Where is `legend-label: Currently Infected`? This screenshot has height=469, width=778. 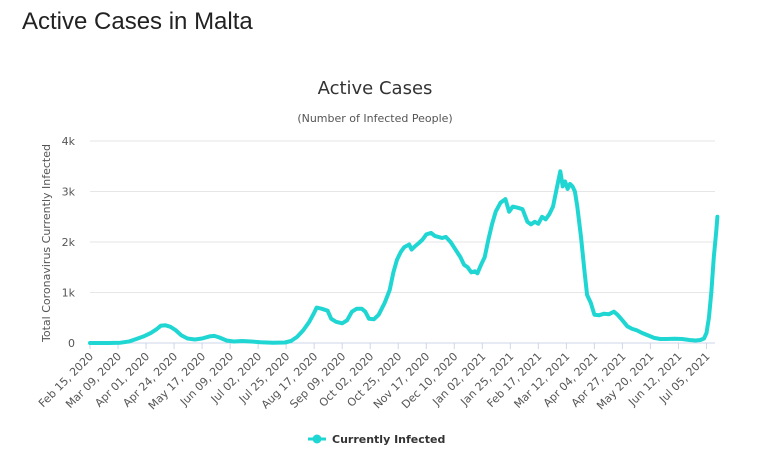 legend-label: Currently Infected is located at coordinates (388, 439).